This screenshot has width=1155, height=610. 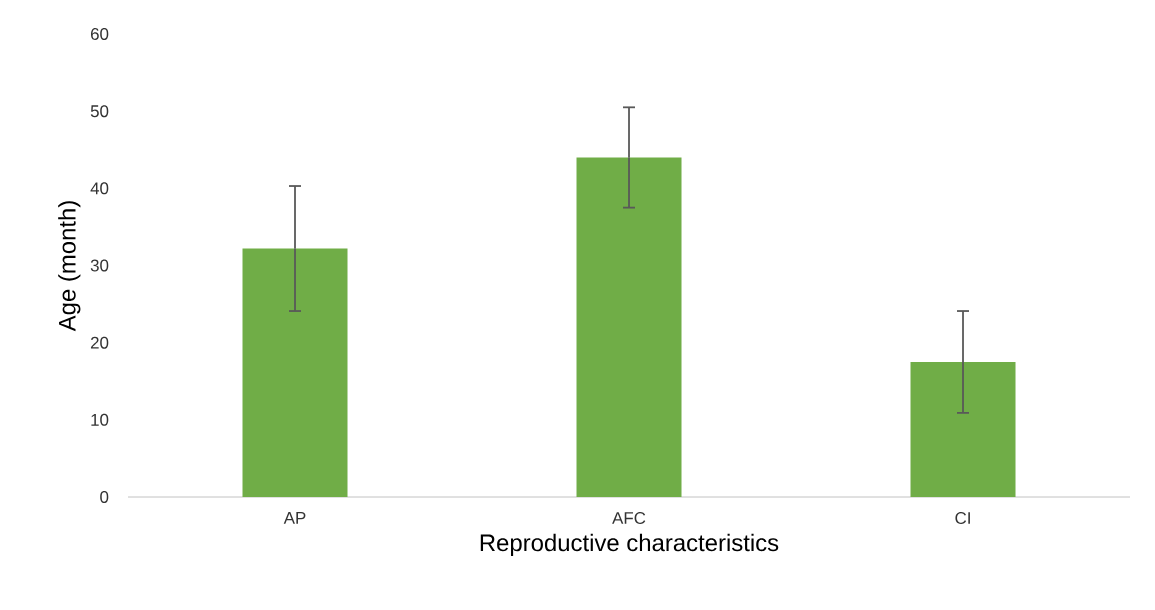 I want to click on x-tick-label: AP, so click(x=294, y=518).